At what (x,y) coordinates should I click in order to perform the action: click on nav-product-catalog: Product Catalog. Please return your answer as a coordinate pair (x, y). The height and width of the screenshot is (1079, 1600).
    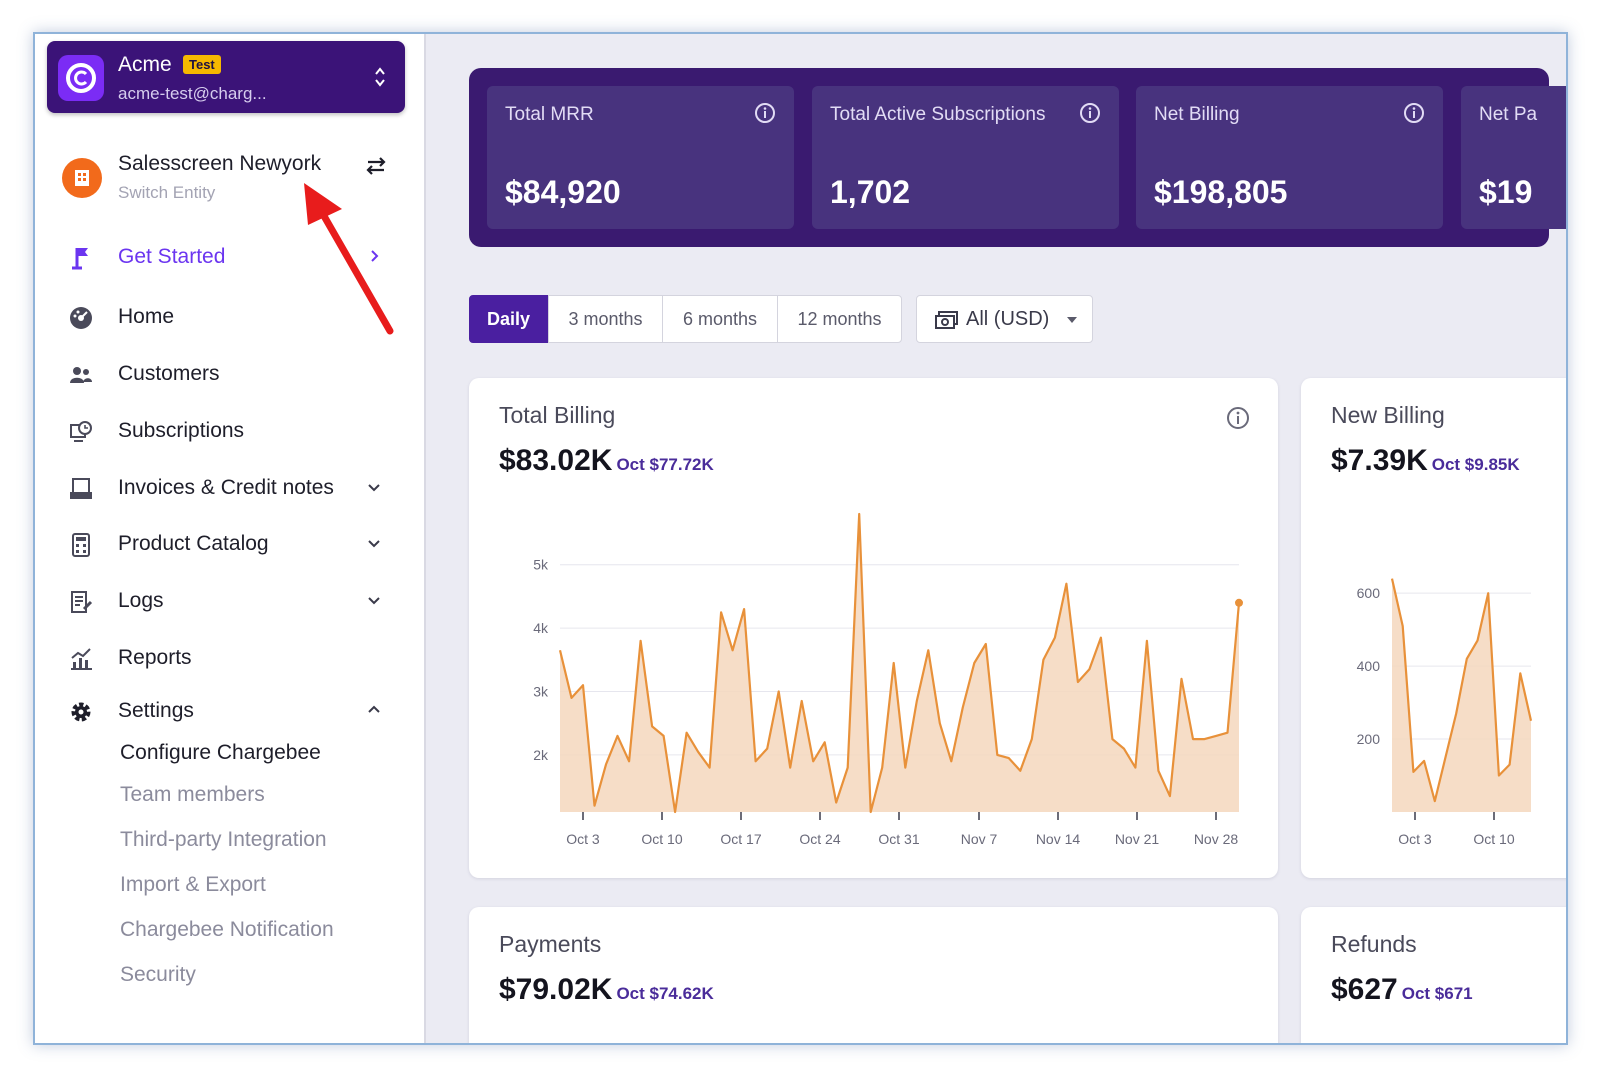
    Looking at the image, I should click on (230, 545).